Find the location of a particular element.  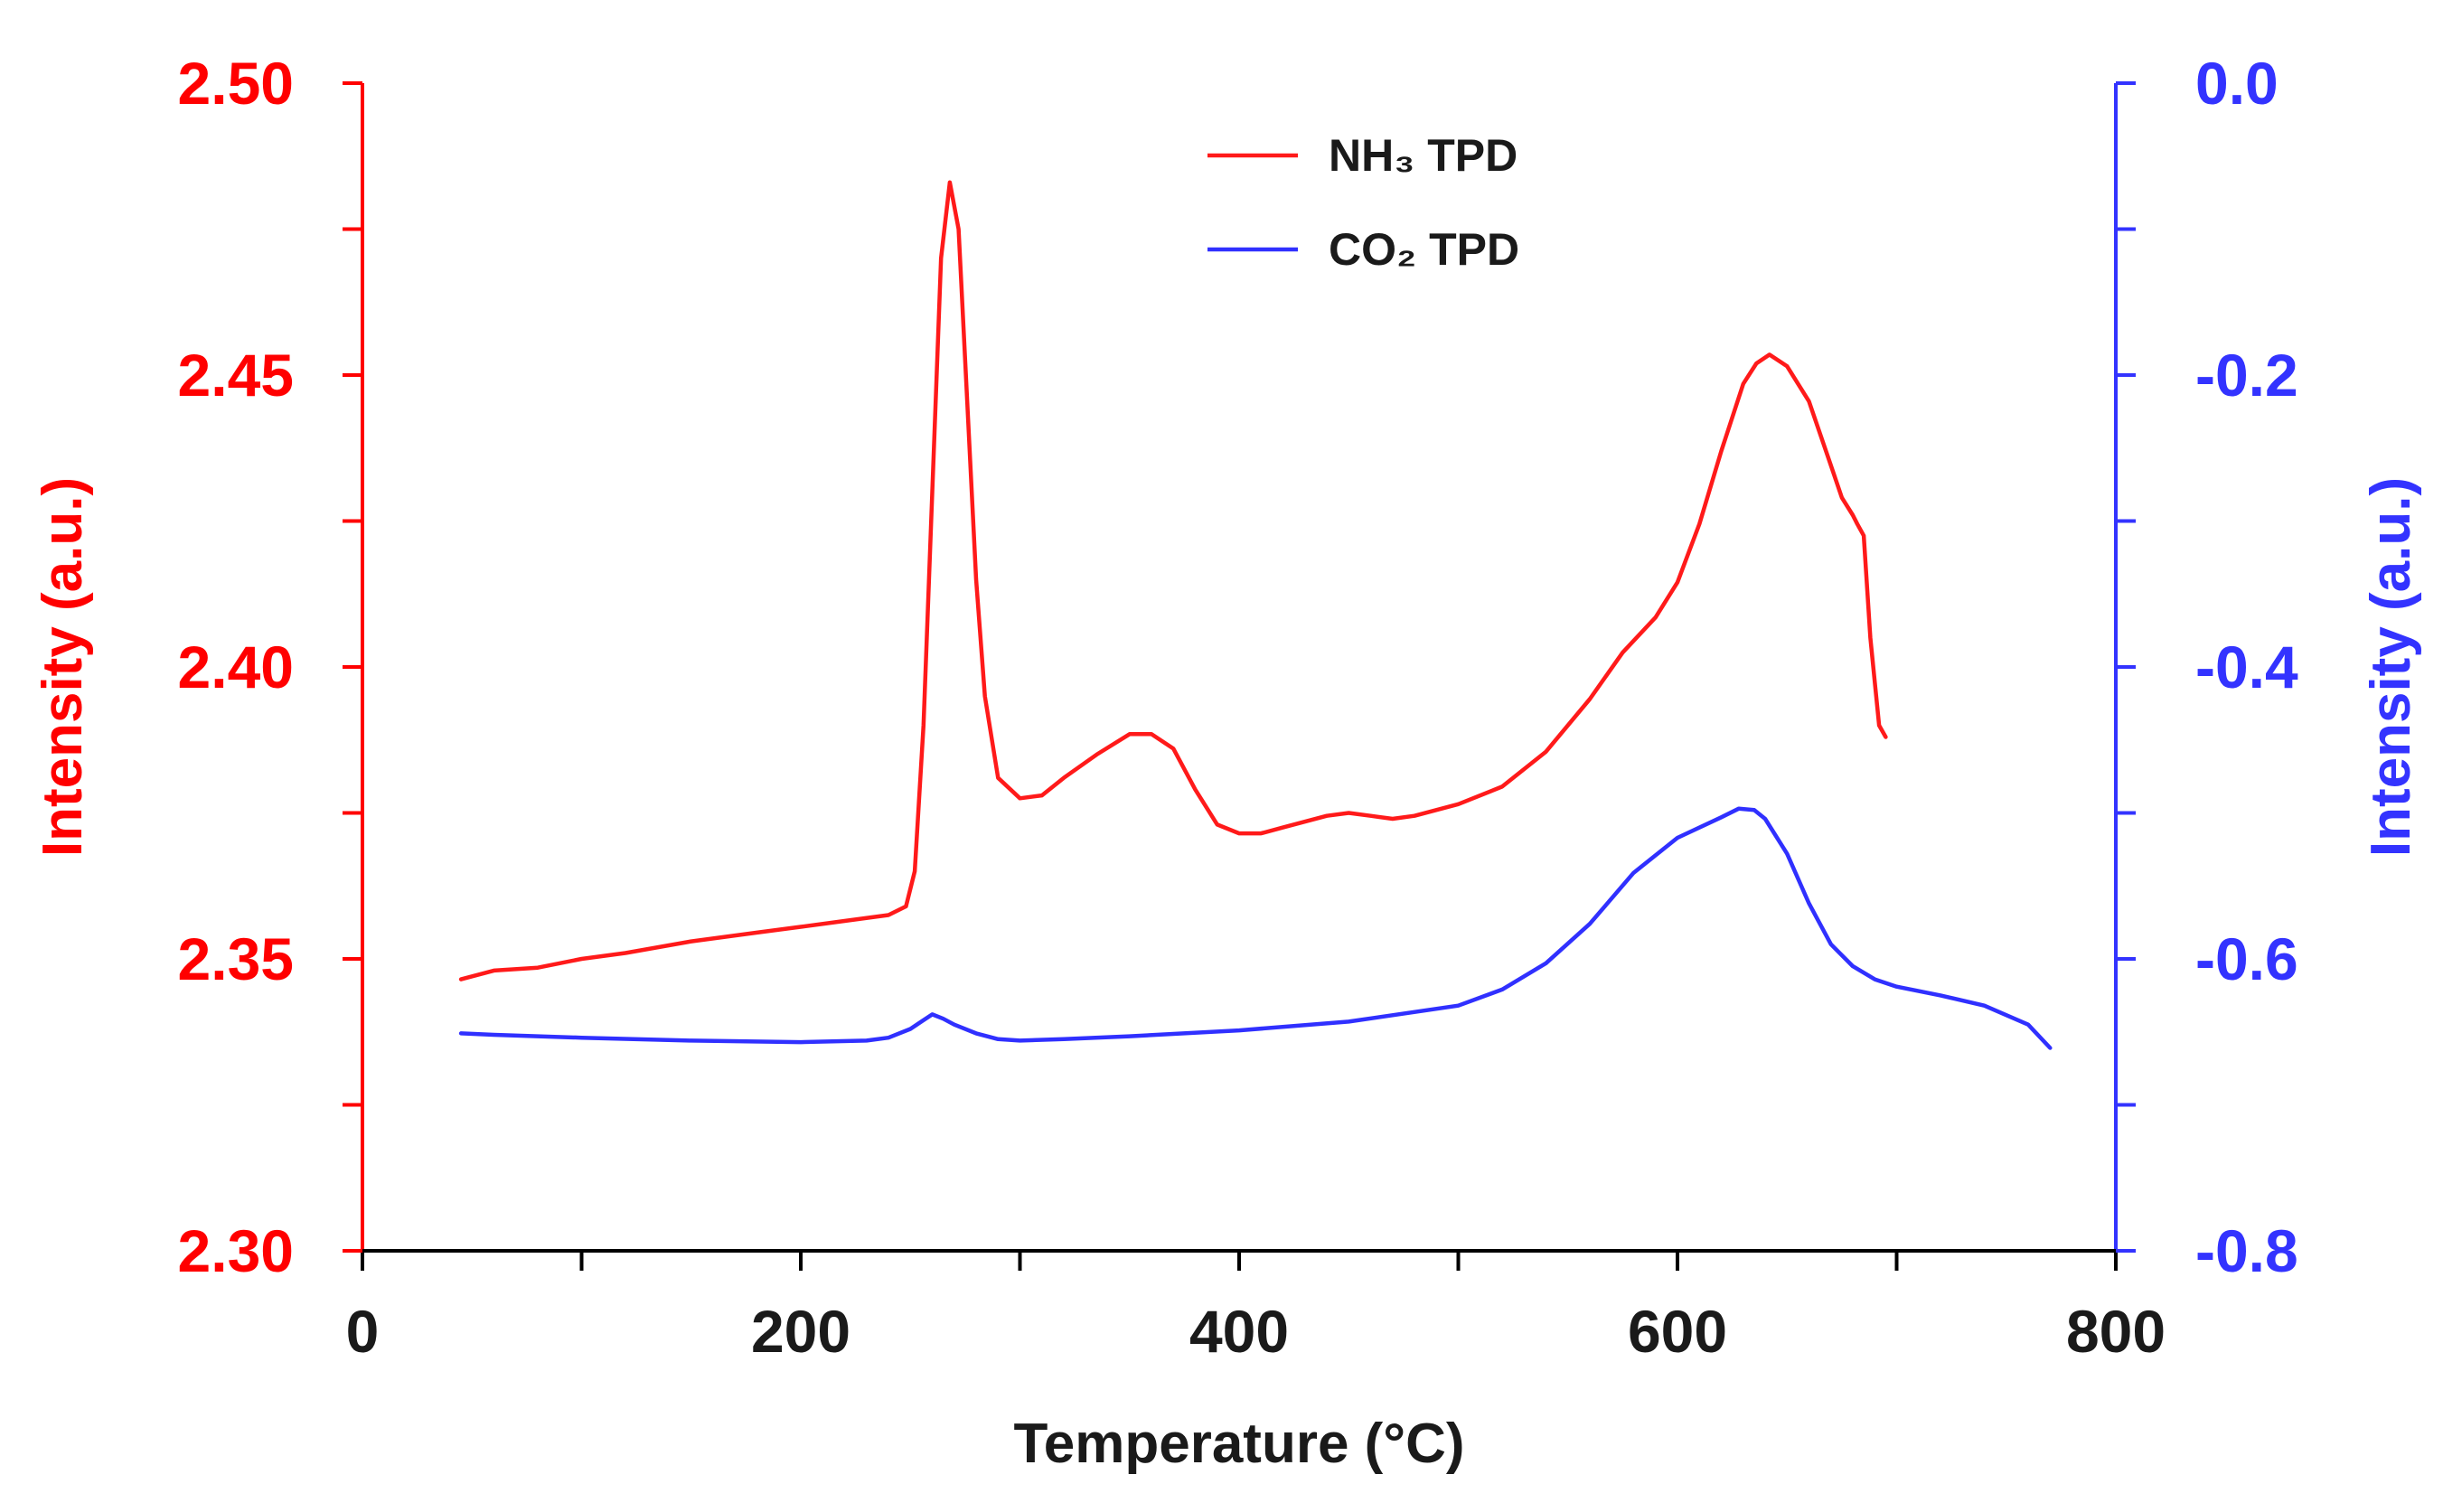

x-tick-label: 0 is located at coordinates (363, 1331).